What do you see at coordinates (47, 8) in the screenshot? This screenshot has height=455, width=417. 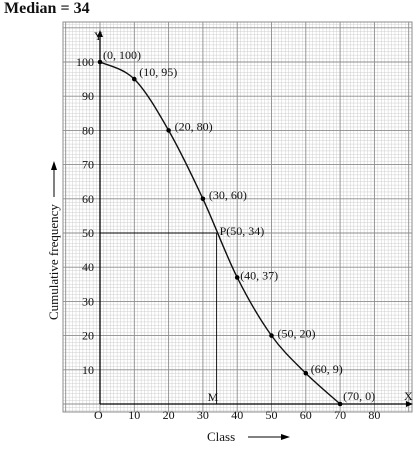 I see `median-heading: Median = 34` at bounding box center [47, 8].